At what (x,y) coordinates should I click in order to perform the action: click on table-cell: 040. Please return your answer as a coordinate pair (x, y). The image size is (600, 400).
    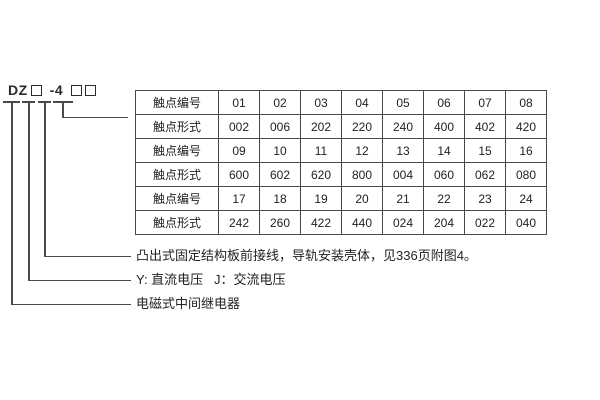
    Looking at the image, I should click on (526, 222).